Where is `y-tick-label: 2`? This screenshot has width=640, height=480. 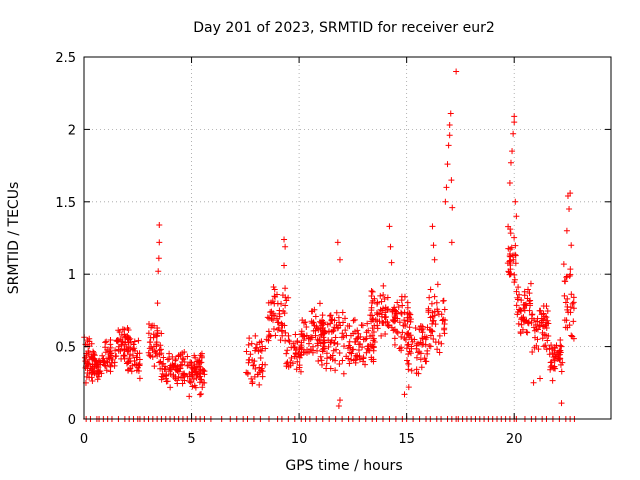 y-tick-label: 2 is located at coordinates (72, 130).